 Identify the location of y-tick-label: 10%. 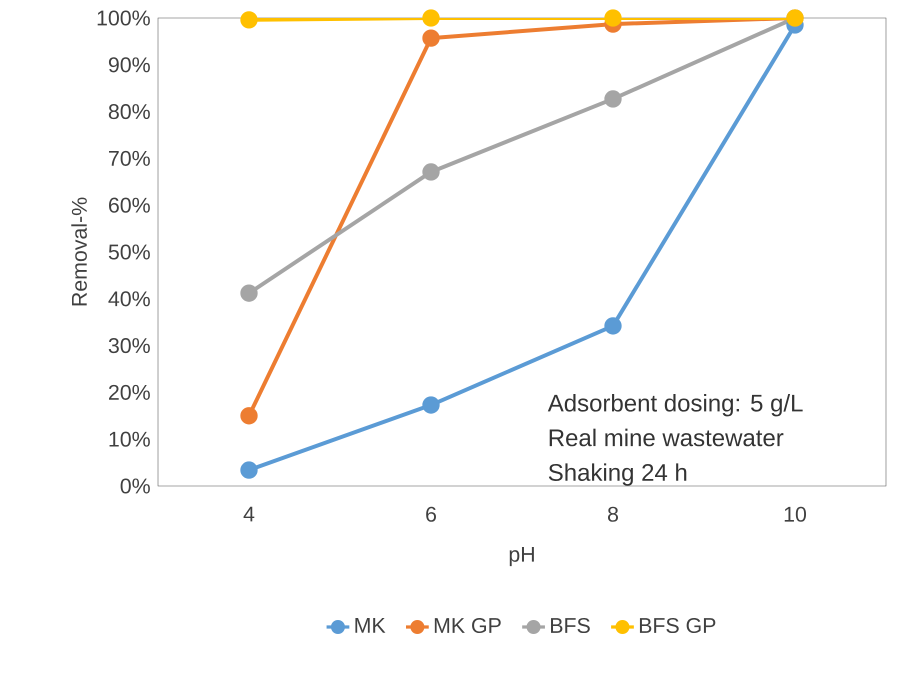
(130, 439).